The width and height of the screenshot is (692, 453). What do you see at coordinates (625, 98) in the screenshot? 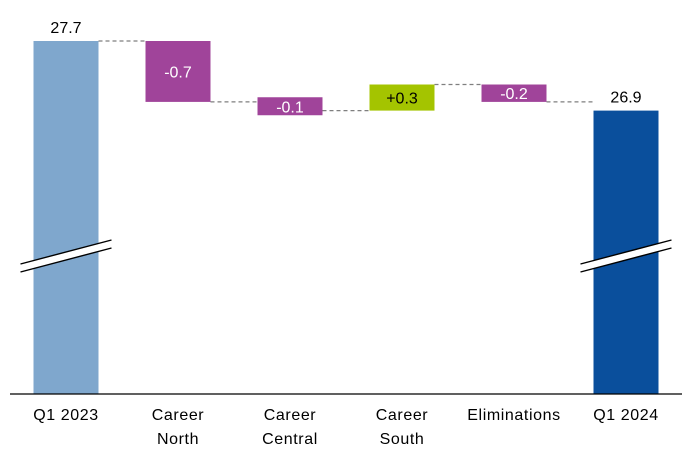
I see `value-label-5: 26.9` at bounding box center [625, 98].